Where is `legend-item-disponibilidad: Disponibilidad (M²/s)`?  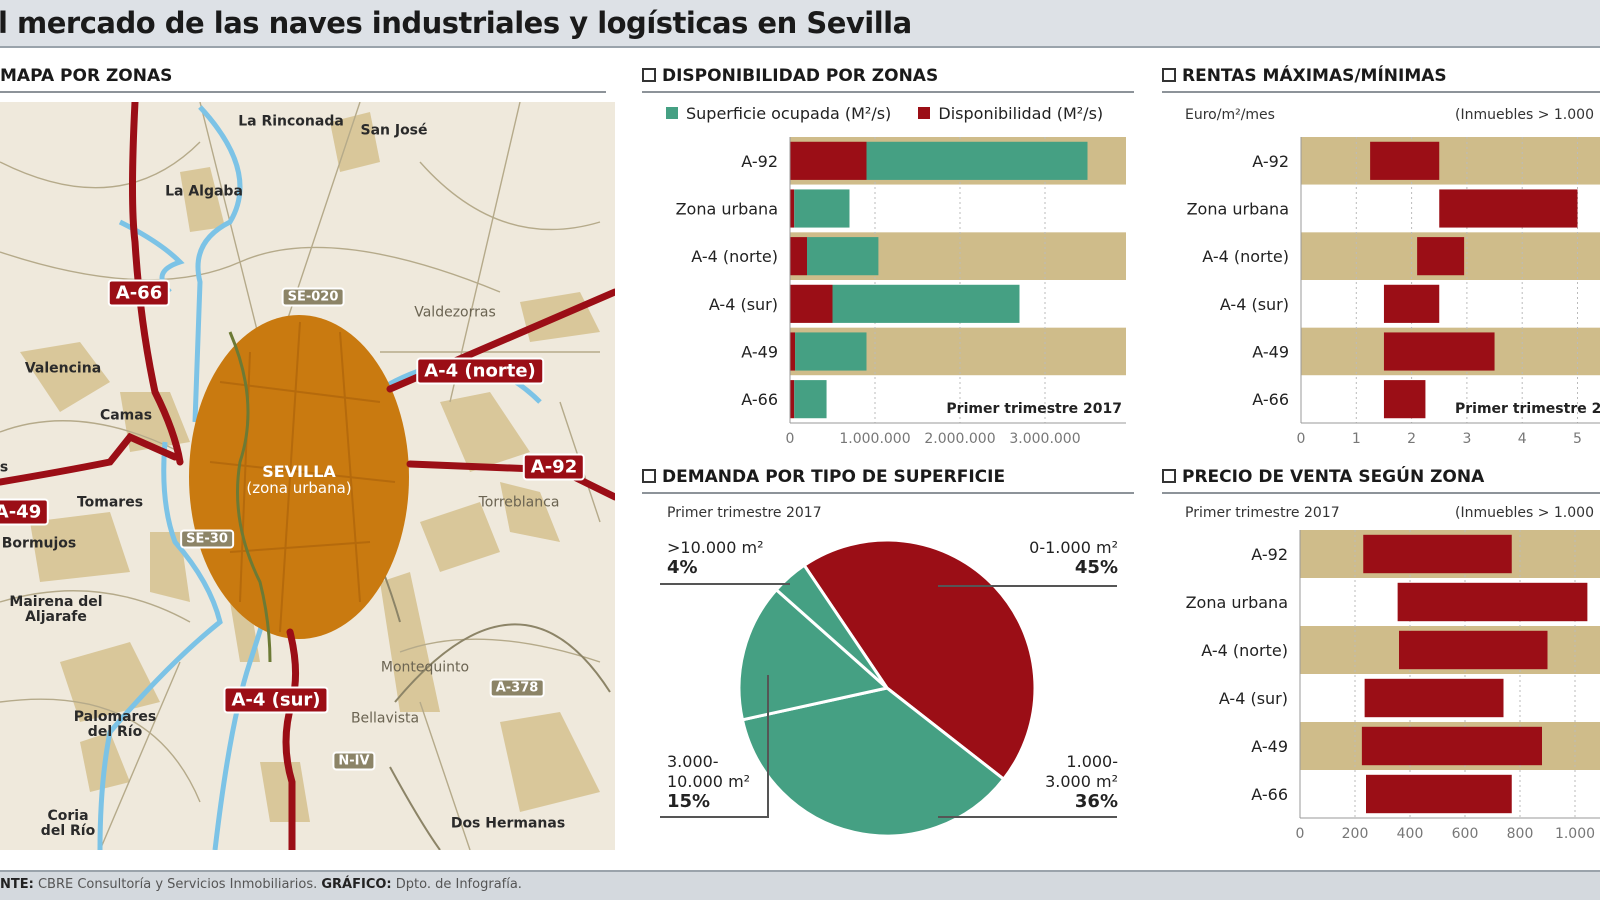
legend-item-disponibilidad: Disponibilidad (M²/s) is located at coordinates (1010, 113).